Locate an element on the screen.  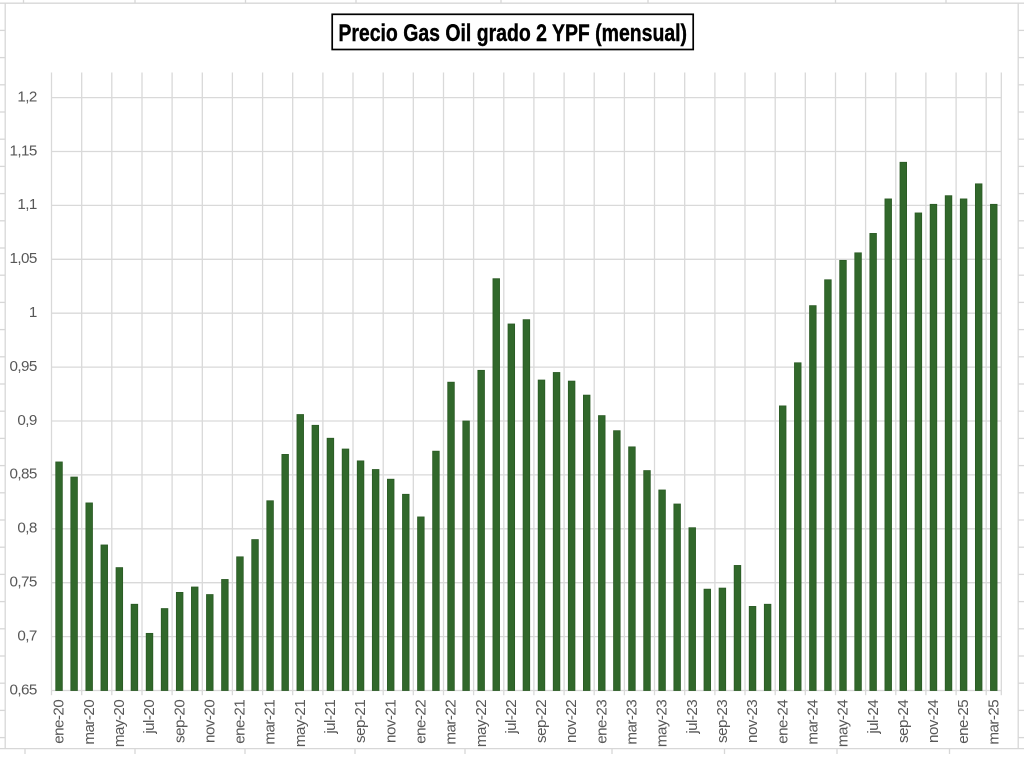
svg-text: jul-20 is located at coordinates (149, 717).